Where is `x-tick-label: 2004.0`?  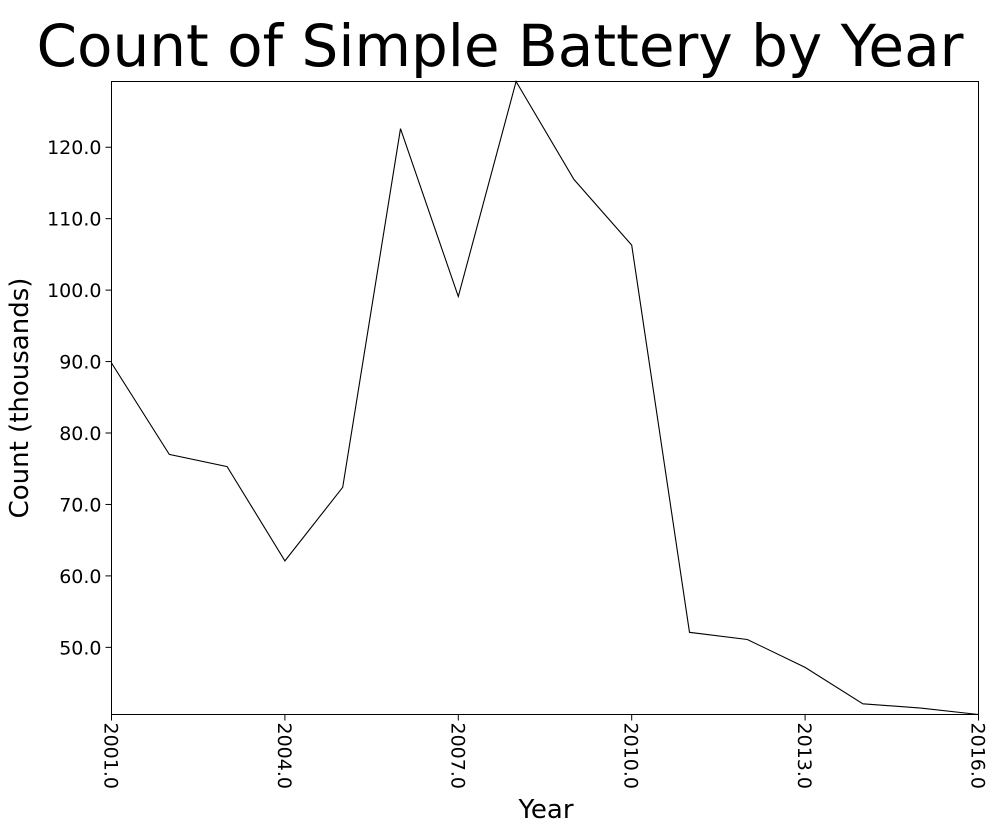
x-tick-label: 2004.0 is located at coordinates (284, 756).